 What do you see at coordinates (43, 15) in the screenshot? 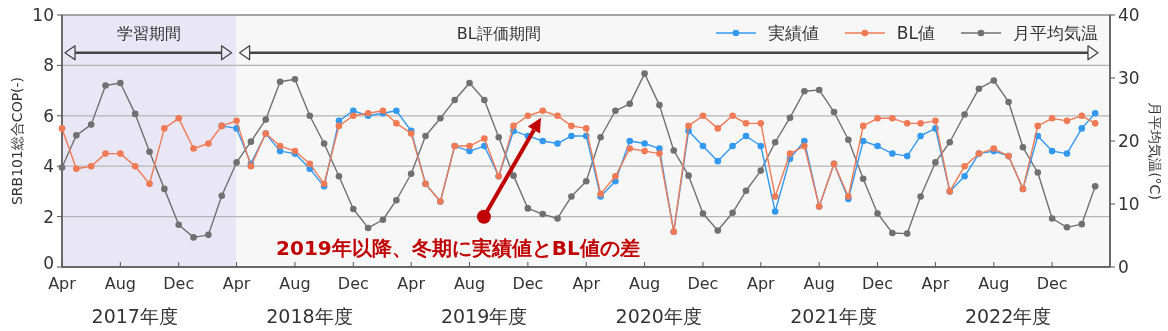
I see `y-tick-label: 10` at bounding box center [43, 15].